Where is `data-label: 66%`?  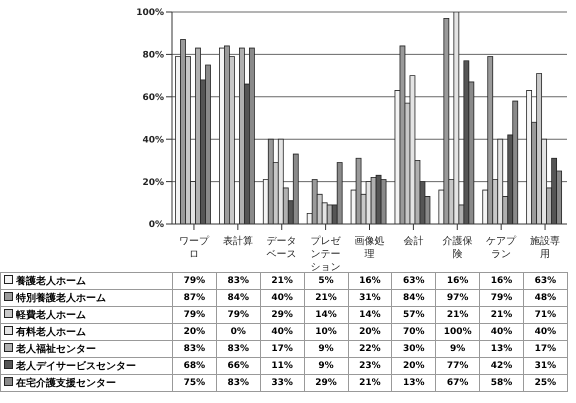
data-label: 66% is located at coordinates (238, 366).